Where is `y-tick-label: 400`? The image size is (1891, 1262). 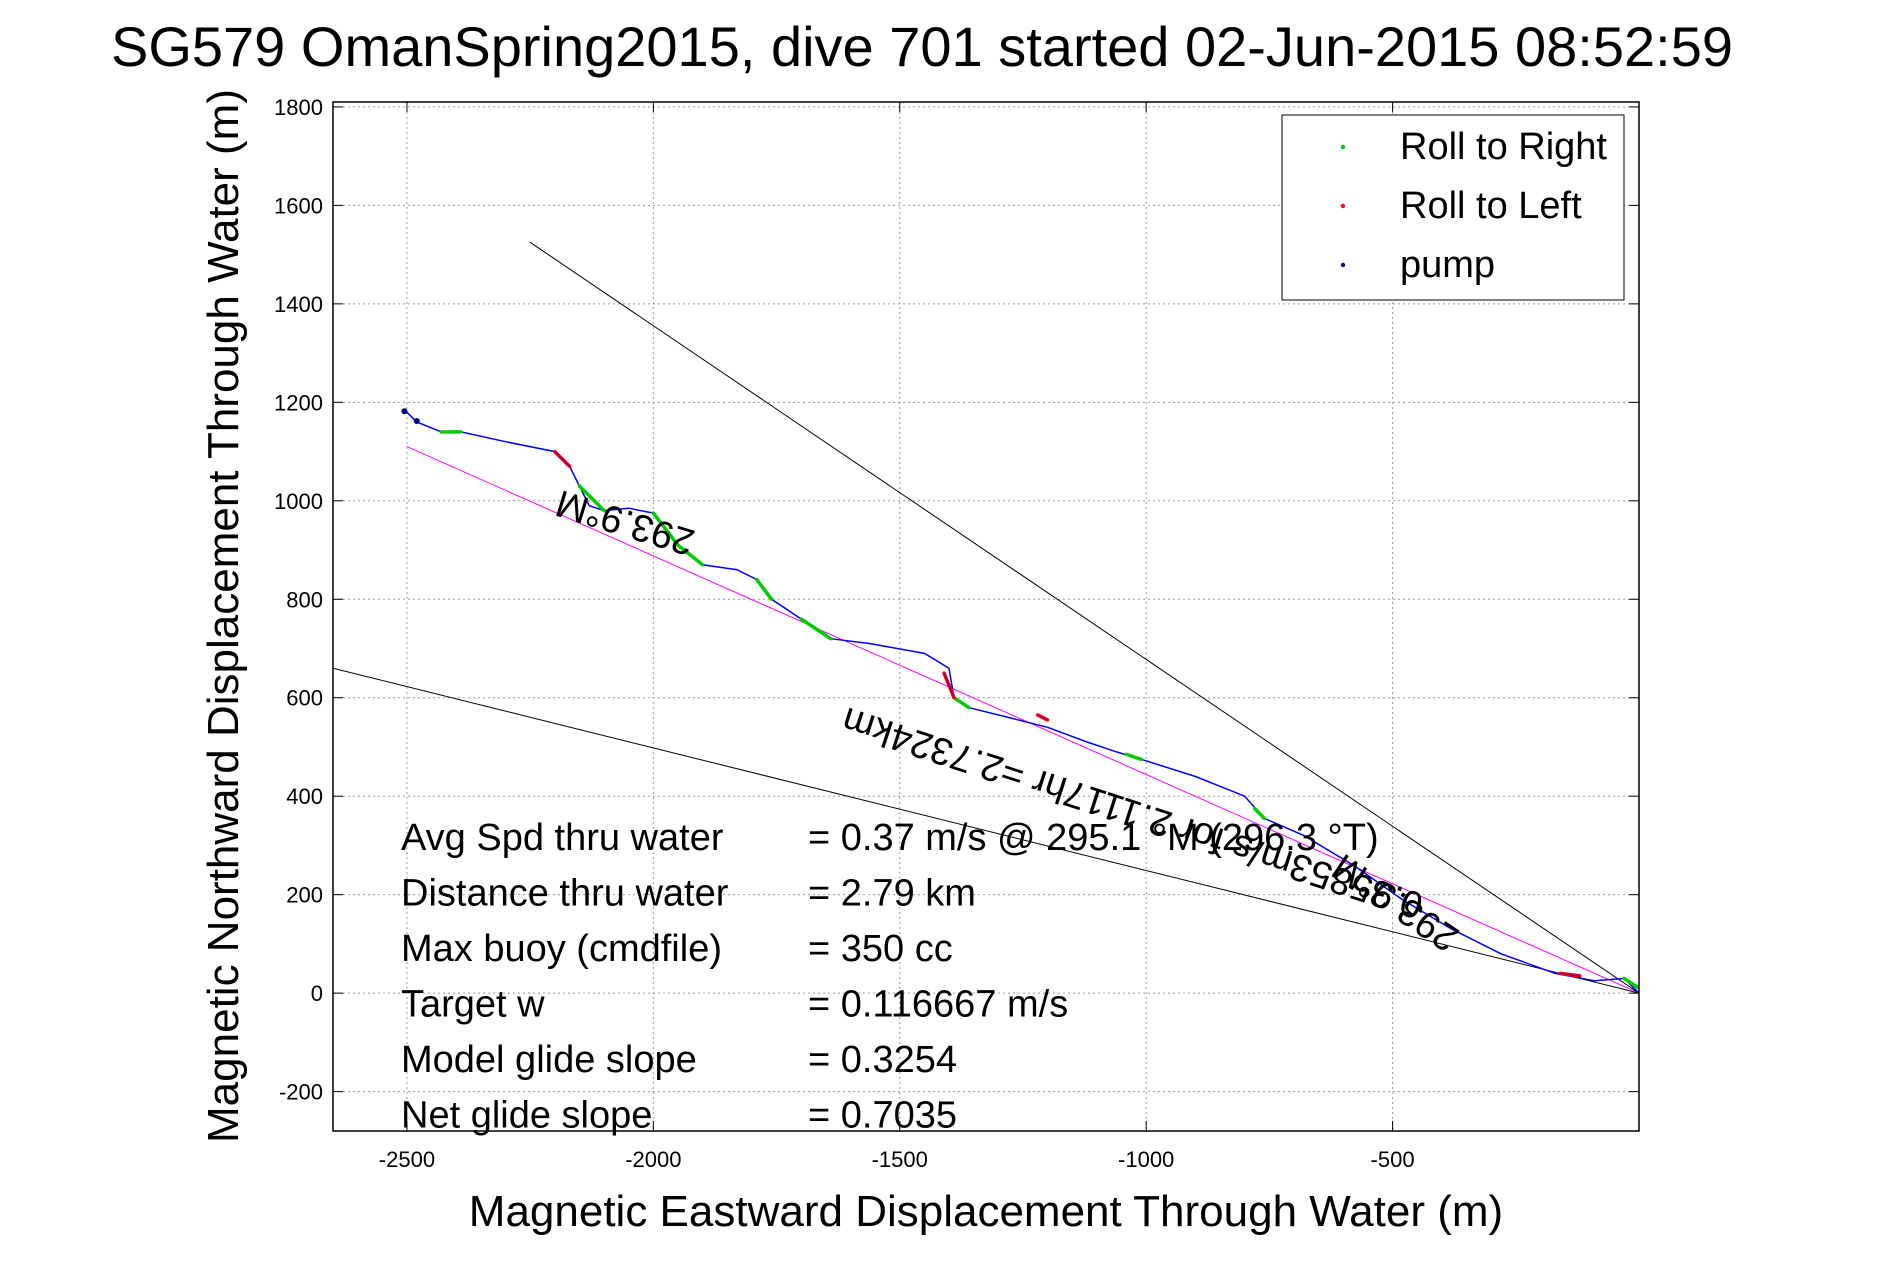
y-tick-label: 400 is located at coordinates (304, 796).